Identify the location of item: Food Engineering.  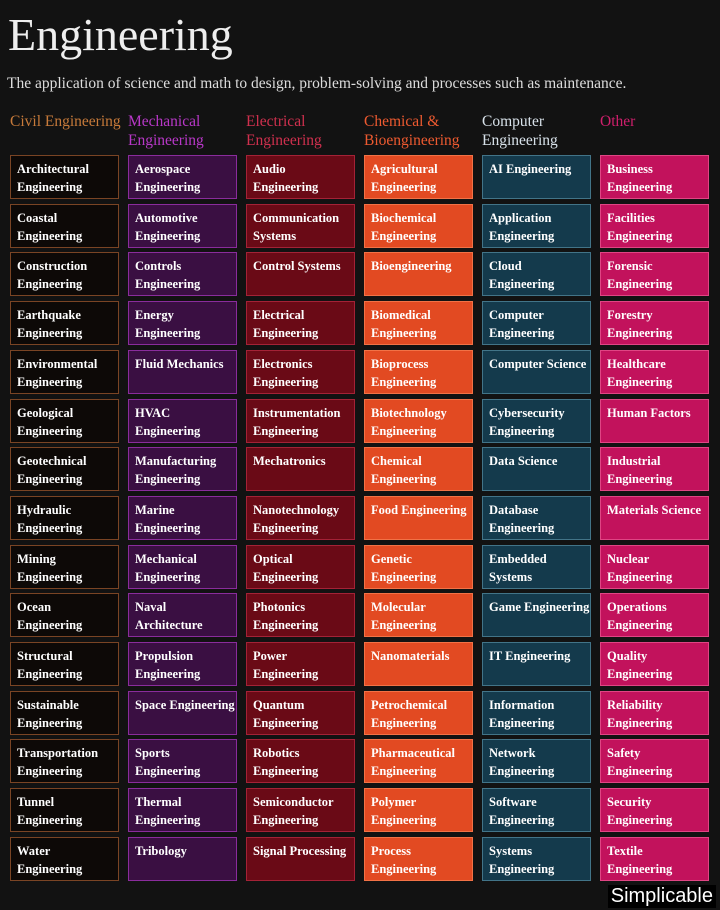
(418, 517).